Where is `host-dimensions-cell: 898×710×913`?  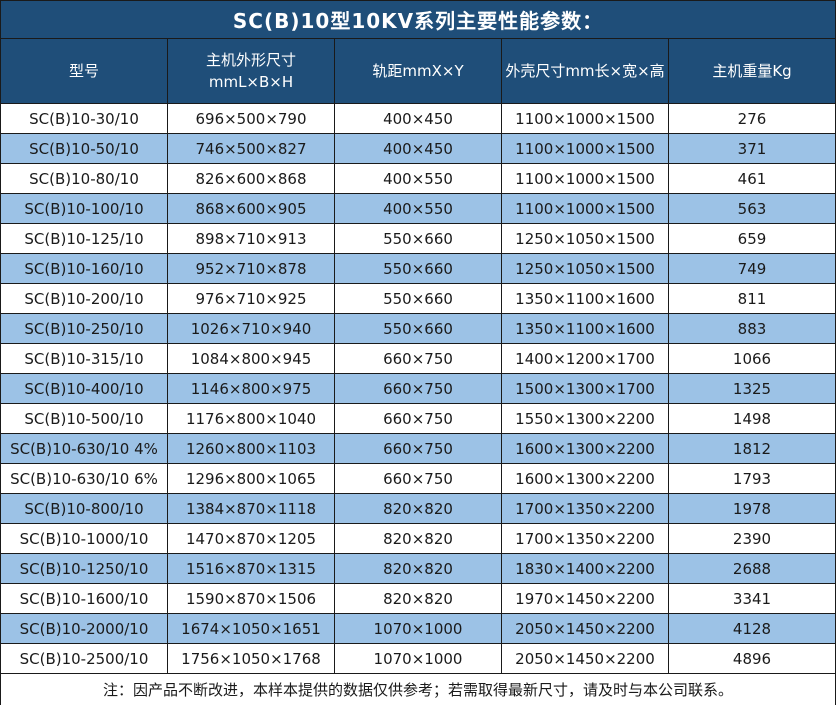 host-dimensions-cell: 898×710×913 is located at coordinates (251, 238).